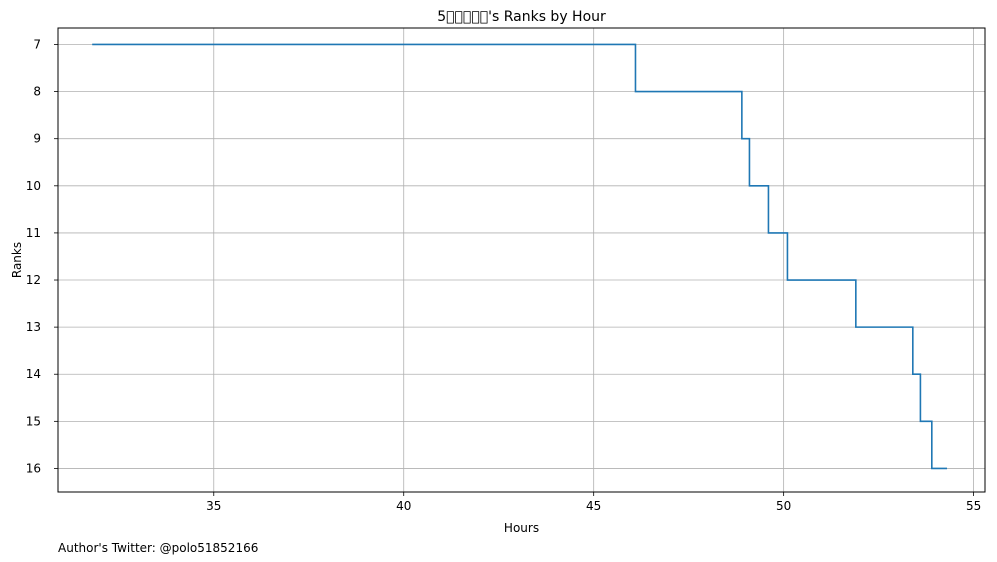 The height and width of the screenshot is (562, 997). What do you see at coordinates (17, 260) in the screenshot?
I see `y-axis-label: Ranks` at bounding box center [17, 260].